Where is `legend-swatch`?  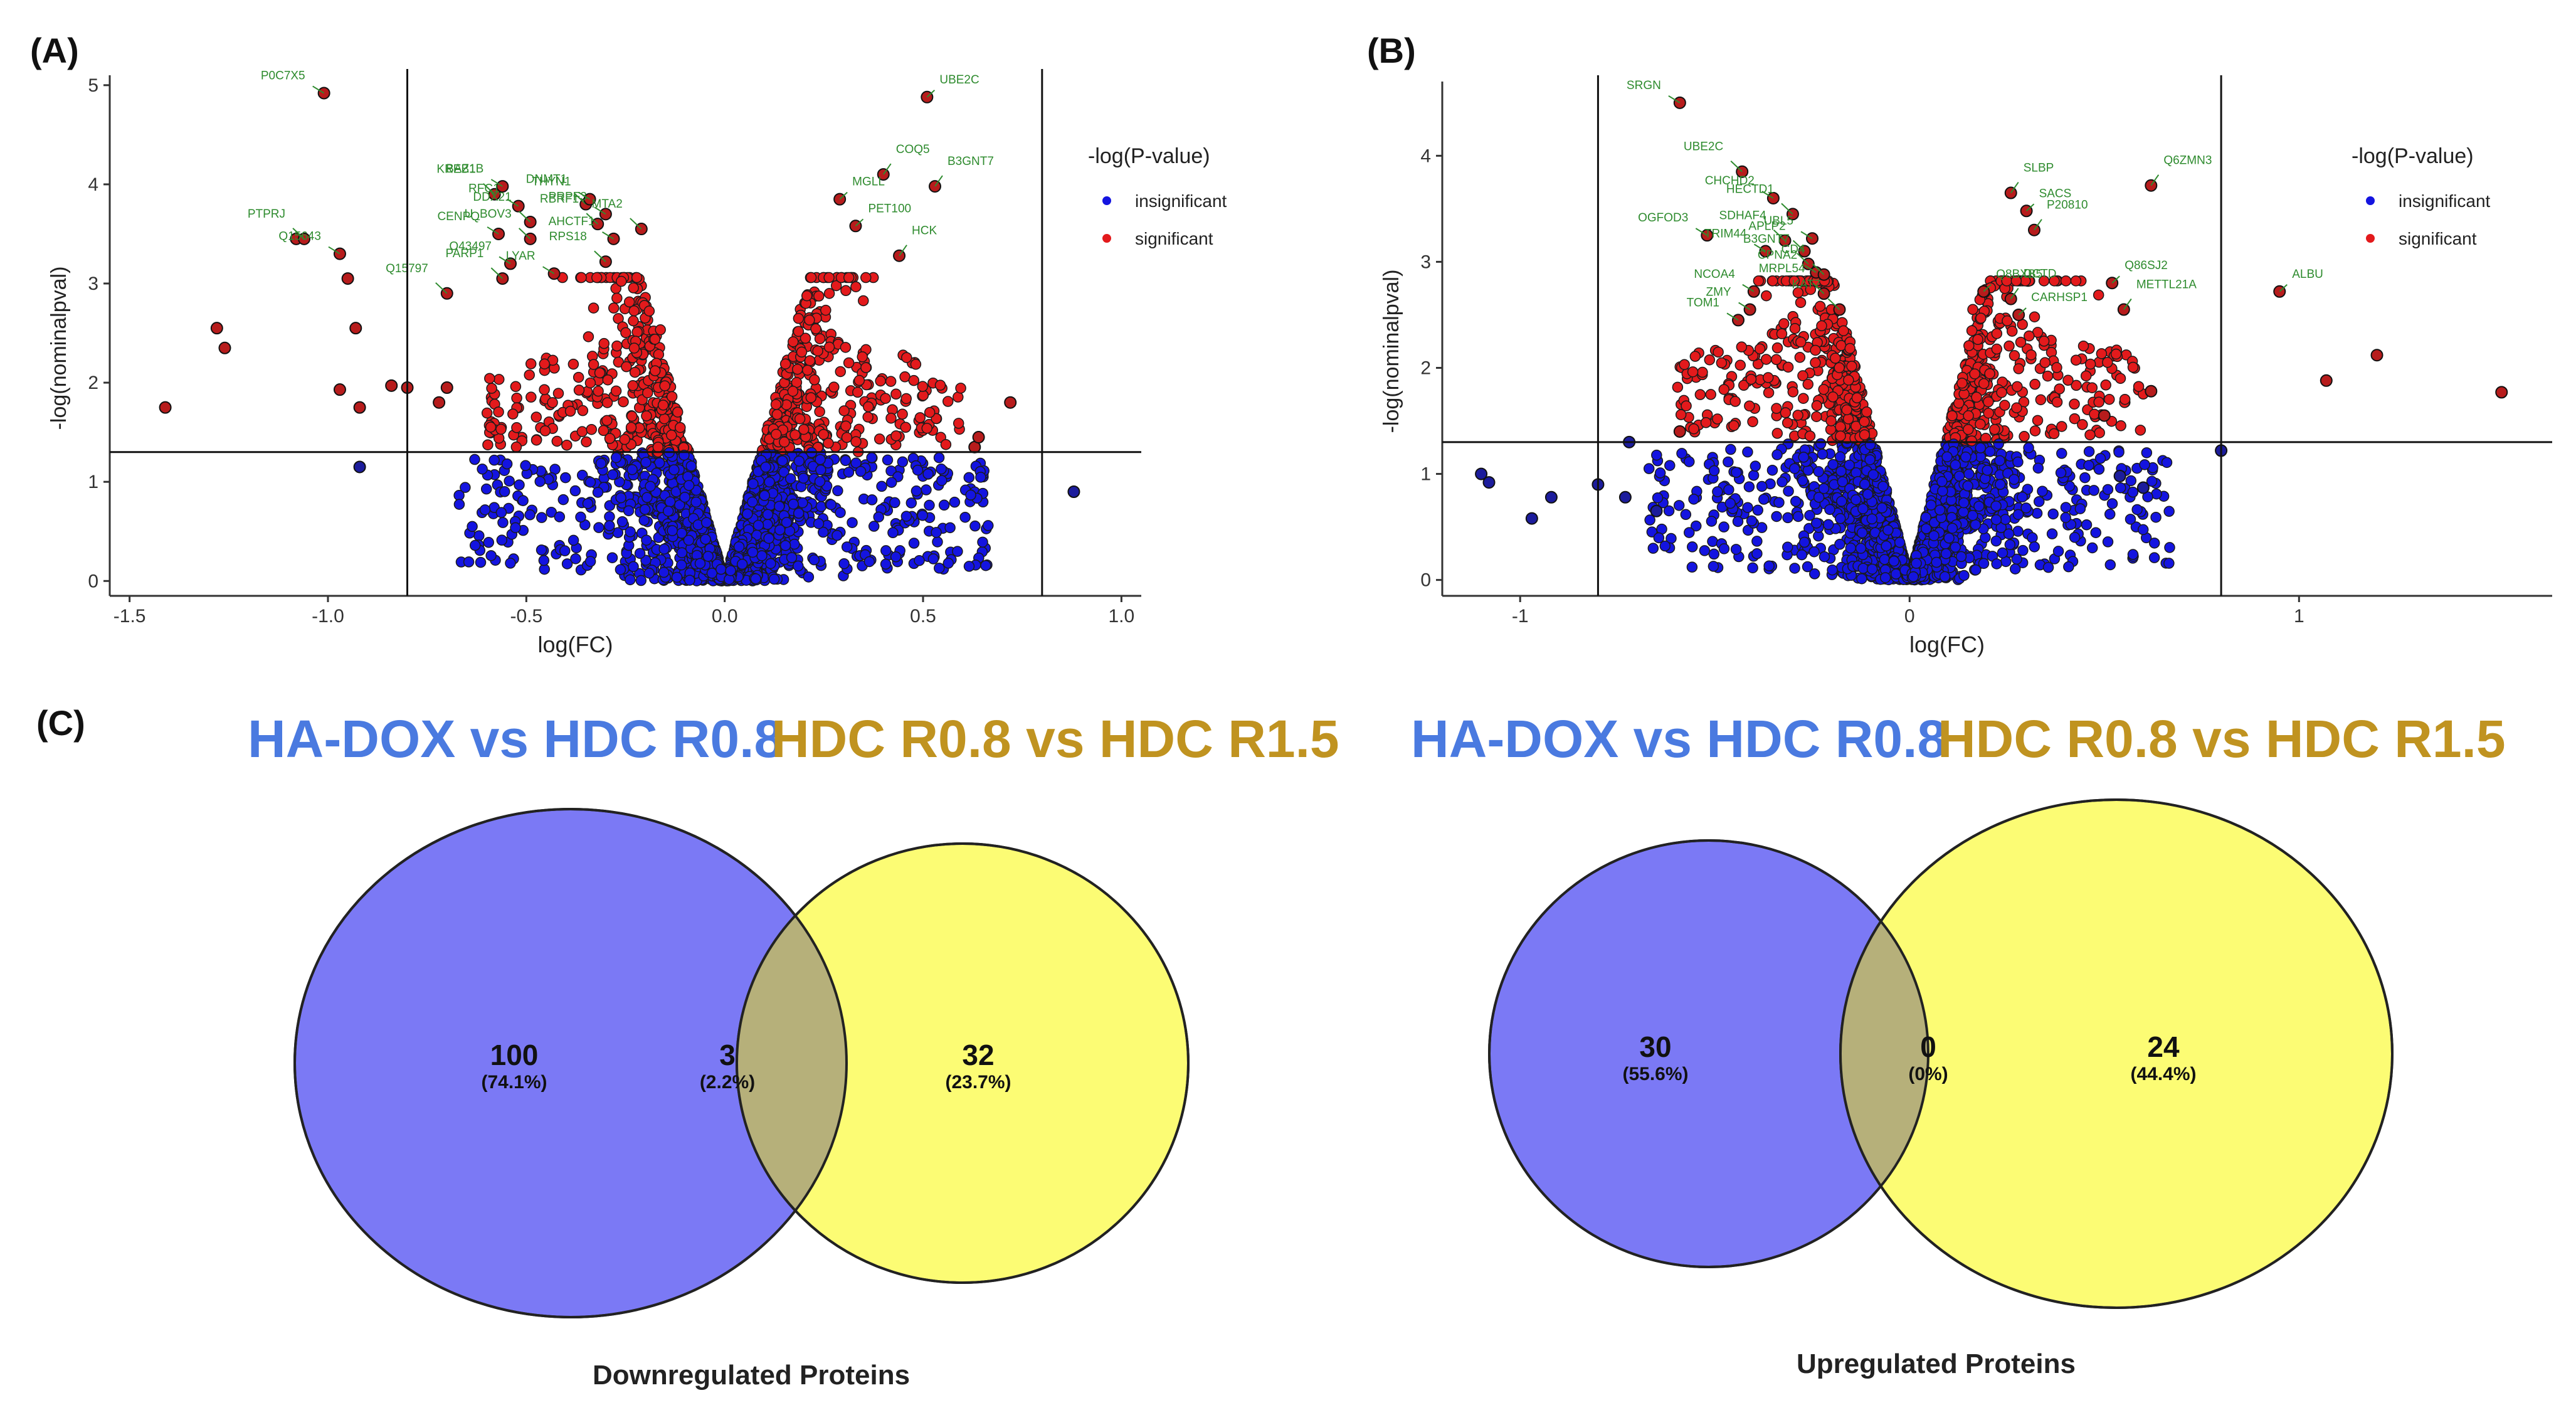 legend-swatch is located at coordinates (1106, 238).